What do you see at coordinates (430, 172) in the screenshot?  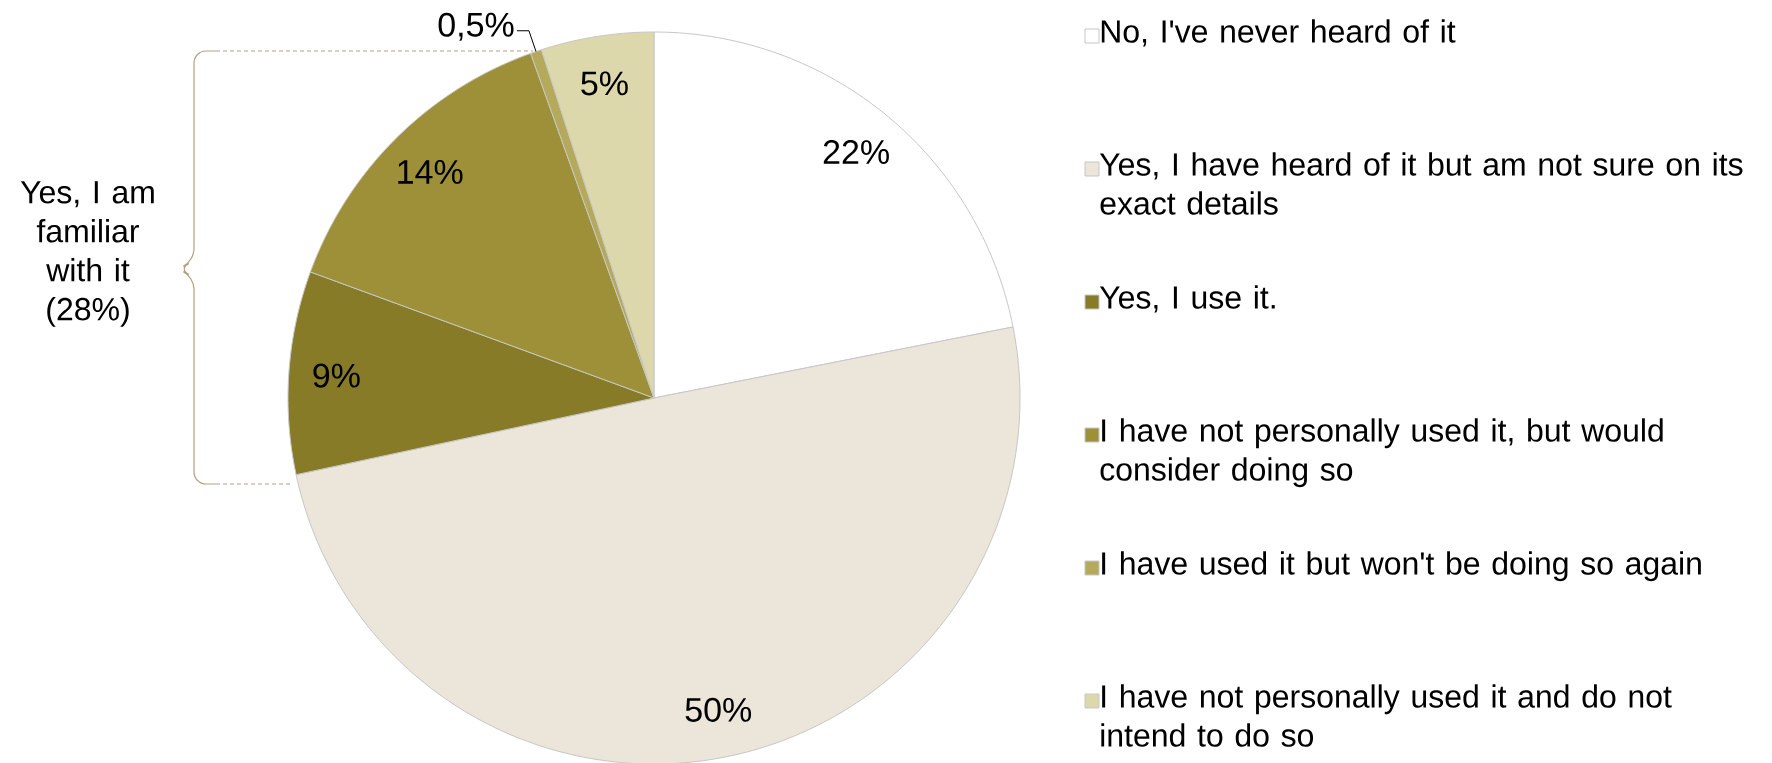 I see `data-label: 14%` at bounding box center [430, 172].